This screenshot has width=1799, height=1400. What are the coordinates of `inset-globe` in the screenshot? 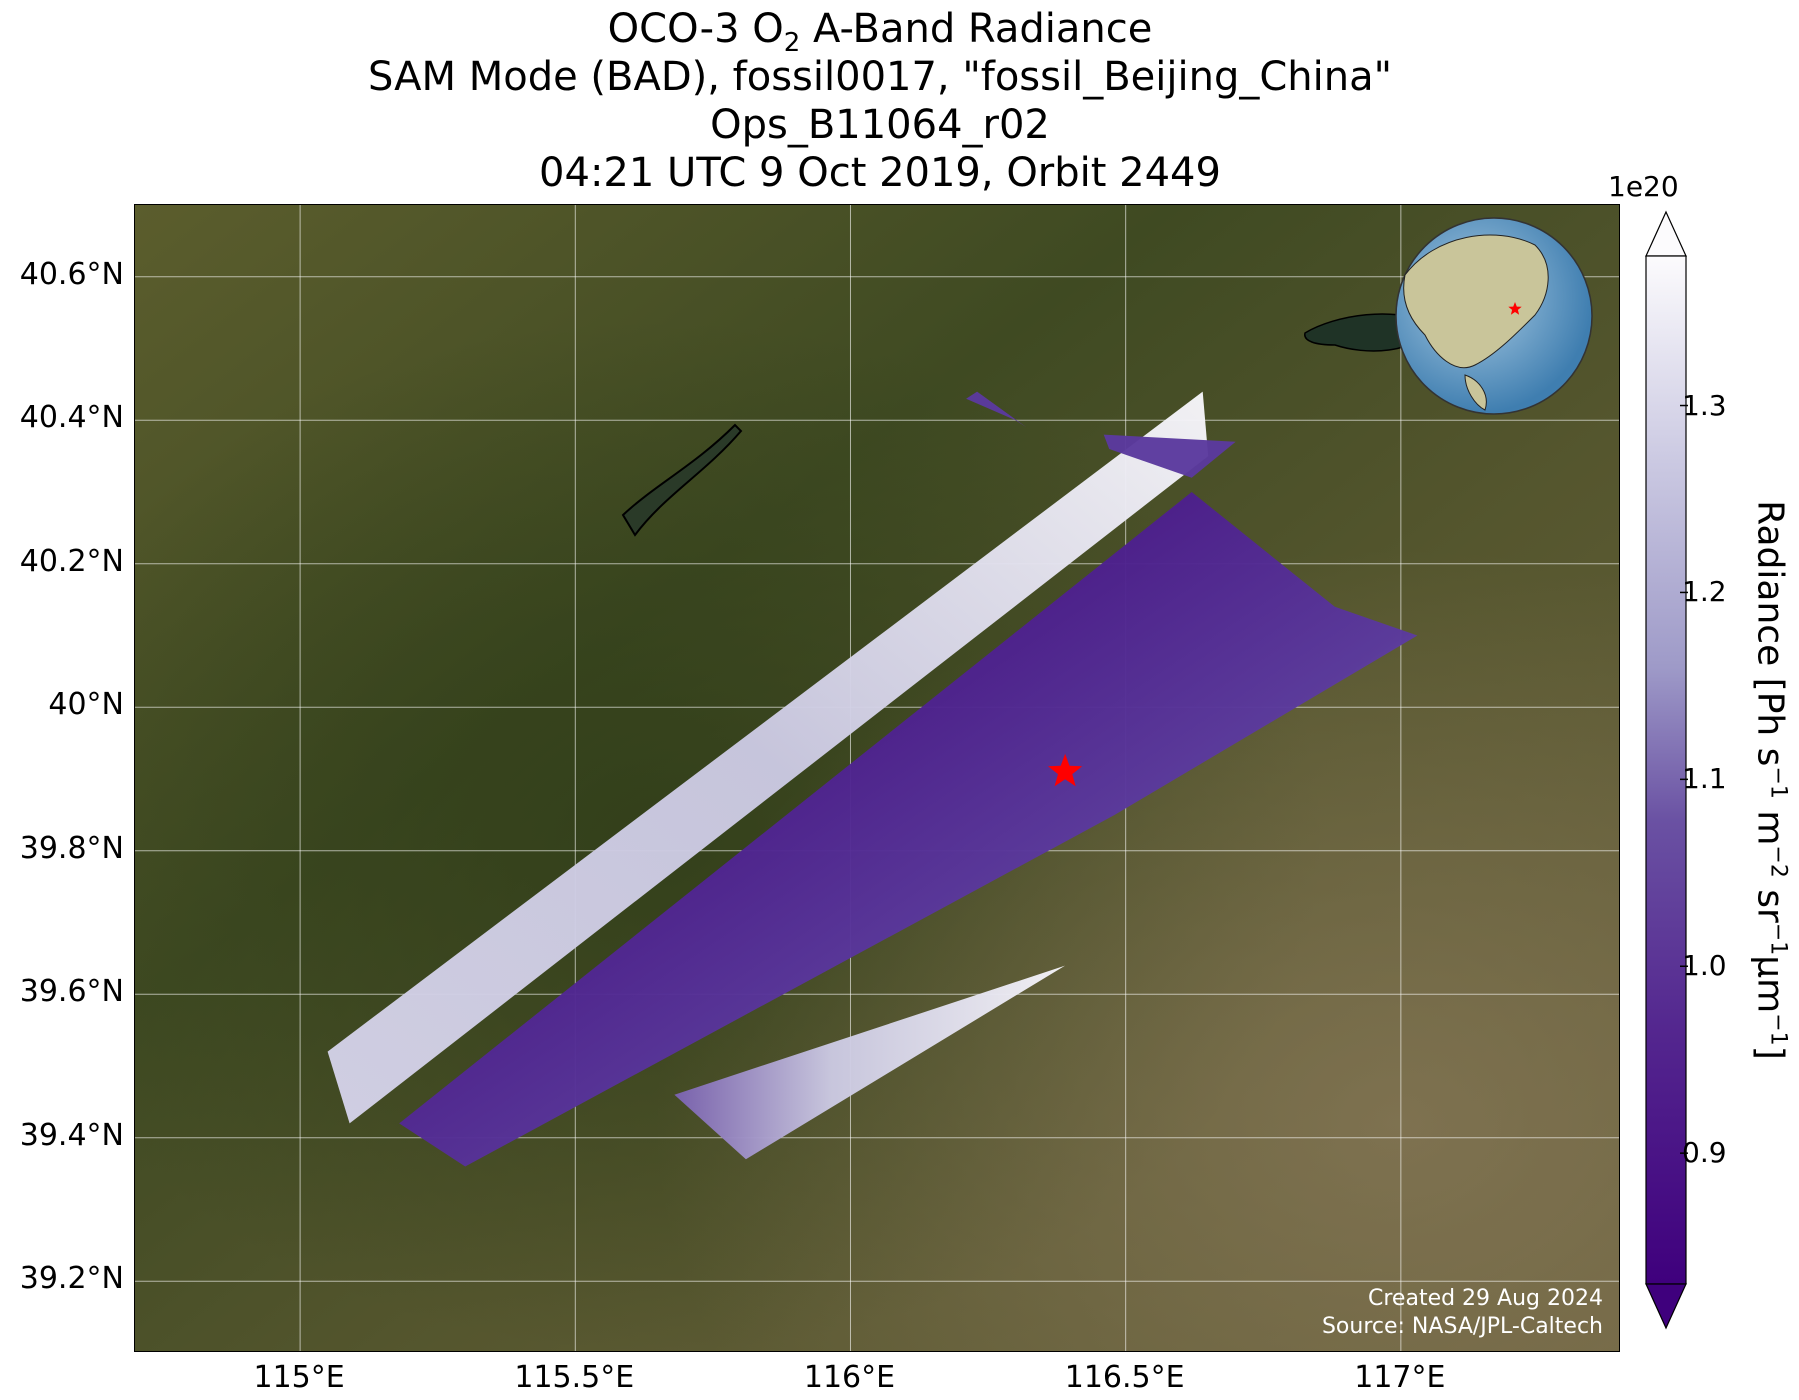 It's located at (1494, 316).